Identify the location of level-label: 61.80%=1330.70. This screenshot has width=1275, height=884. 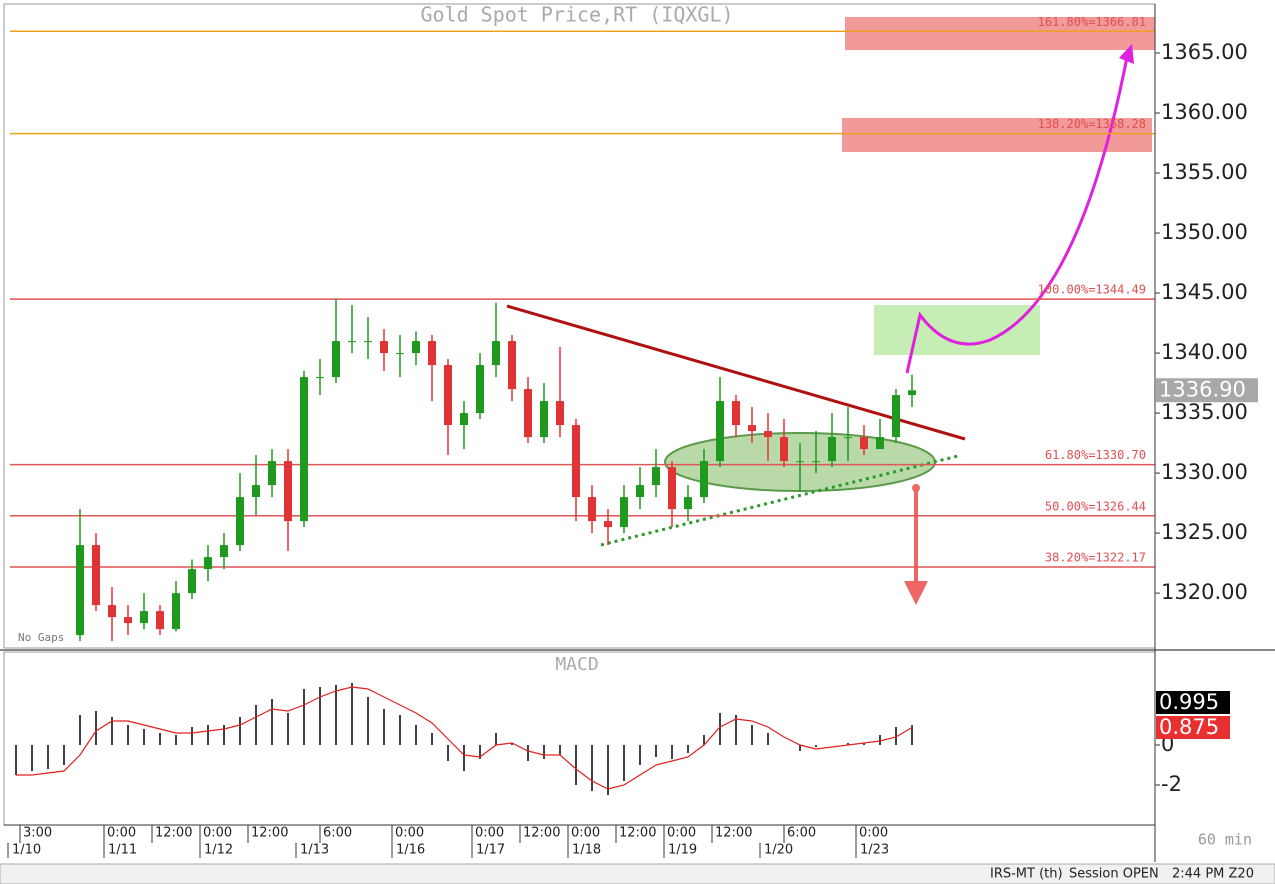
(1095, 455).